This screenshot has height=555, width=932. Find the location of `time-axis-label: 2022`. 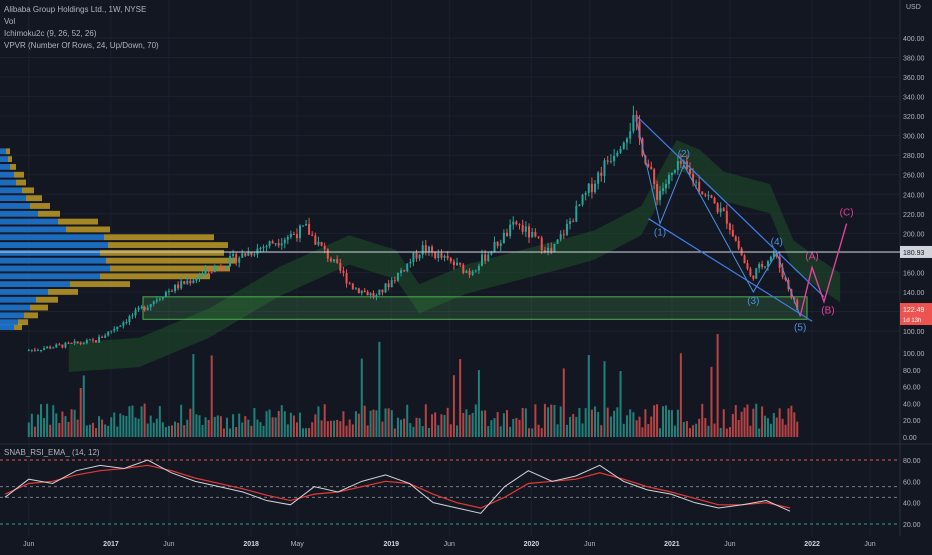

time-axis-label: 2022 is located at coordinates (812, 544).